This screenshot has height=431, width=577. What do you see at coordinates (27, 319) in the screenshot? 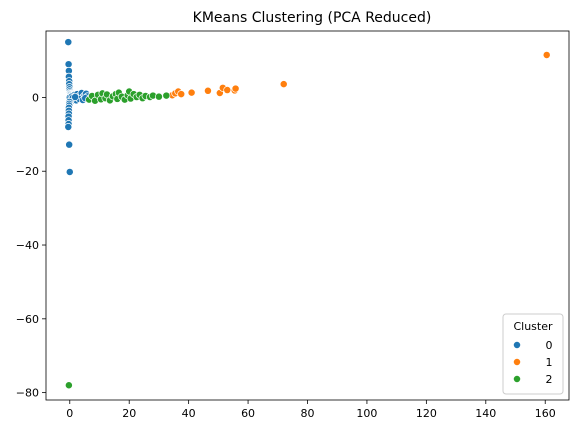
I see `y-tick-label: −60` at bounding box center [27, 319].